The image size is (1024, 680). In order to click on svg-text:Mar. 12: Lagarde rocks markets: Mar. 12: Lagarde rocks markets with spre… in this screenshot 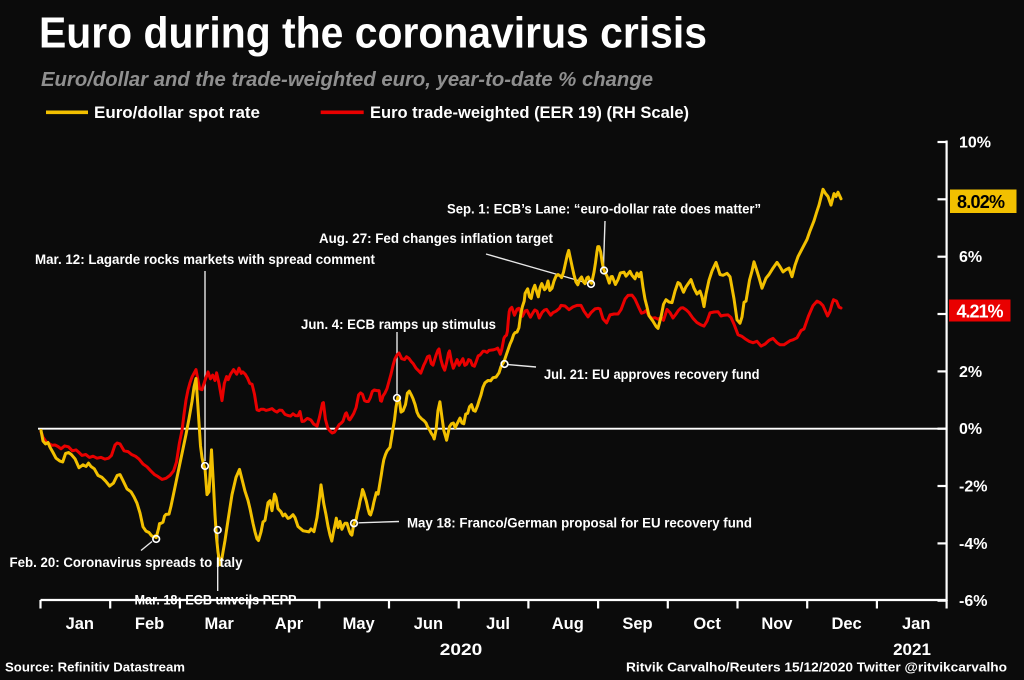, I will do `click(205, 259)`.